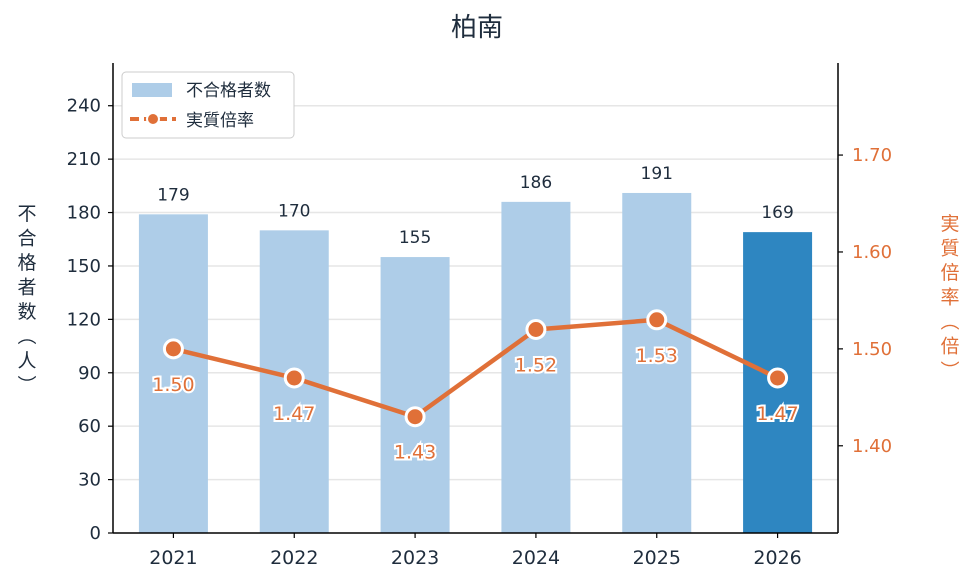  What do you see at coordinates (872, 349) in the screenshot?
I see `right-tick-label: 1.50` at bounding box center [872, 349].